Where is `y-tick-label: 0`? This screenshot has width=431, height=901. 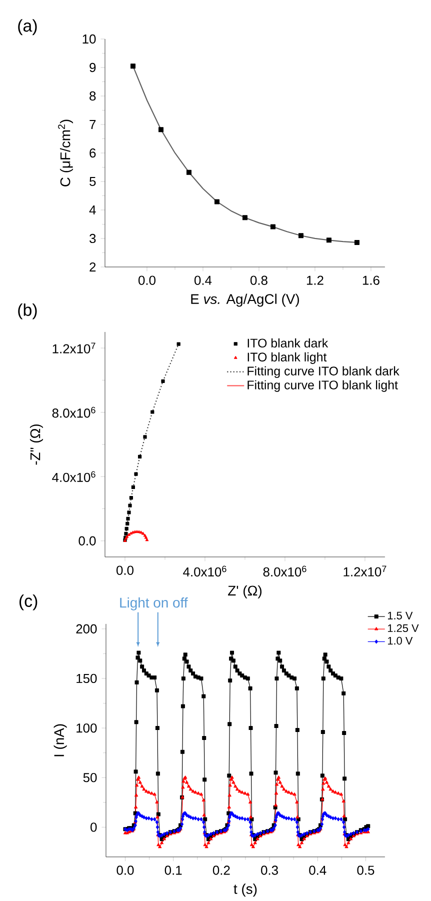 y-tick-label: 0 is located at coordinates (93, 827).